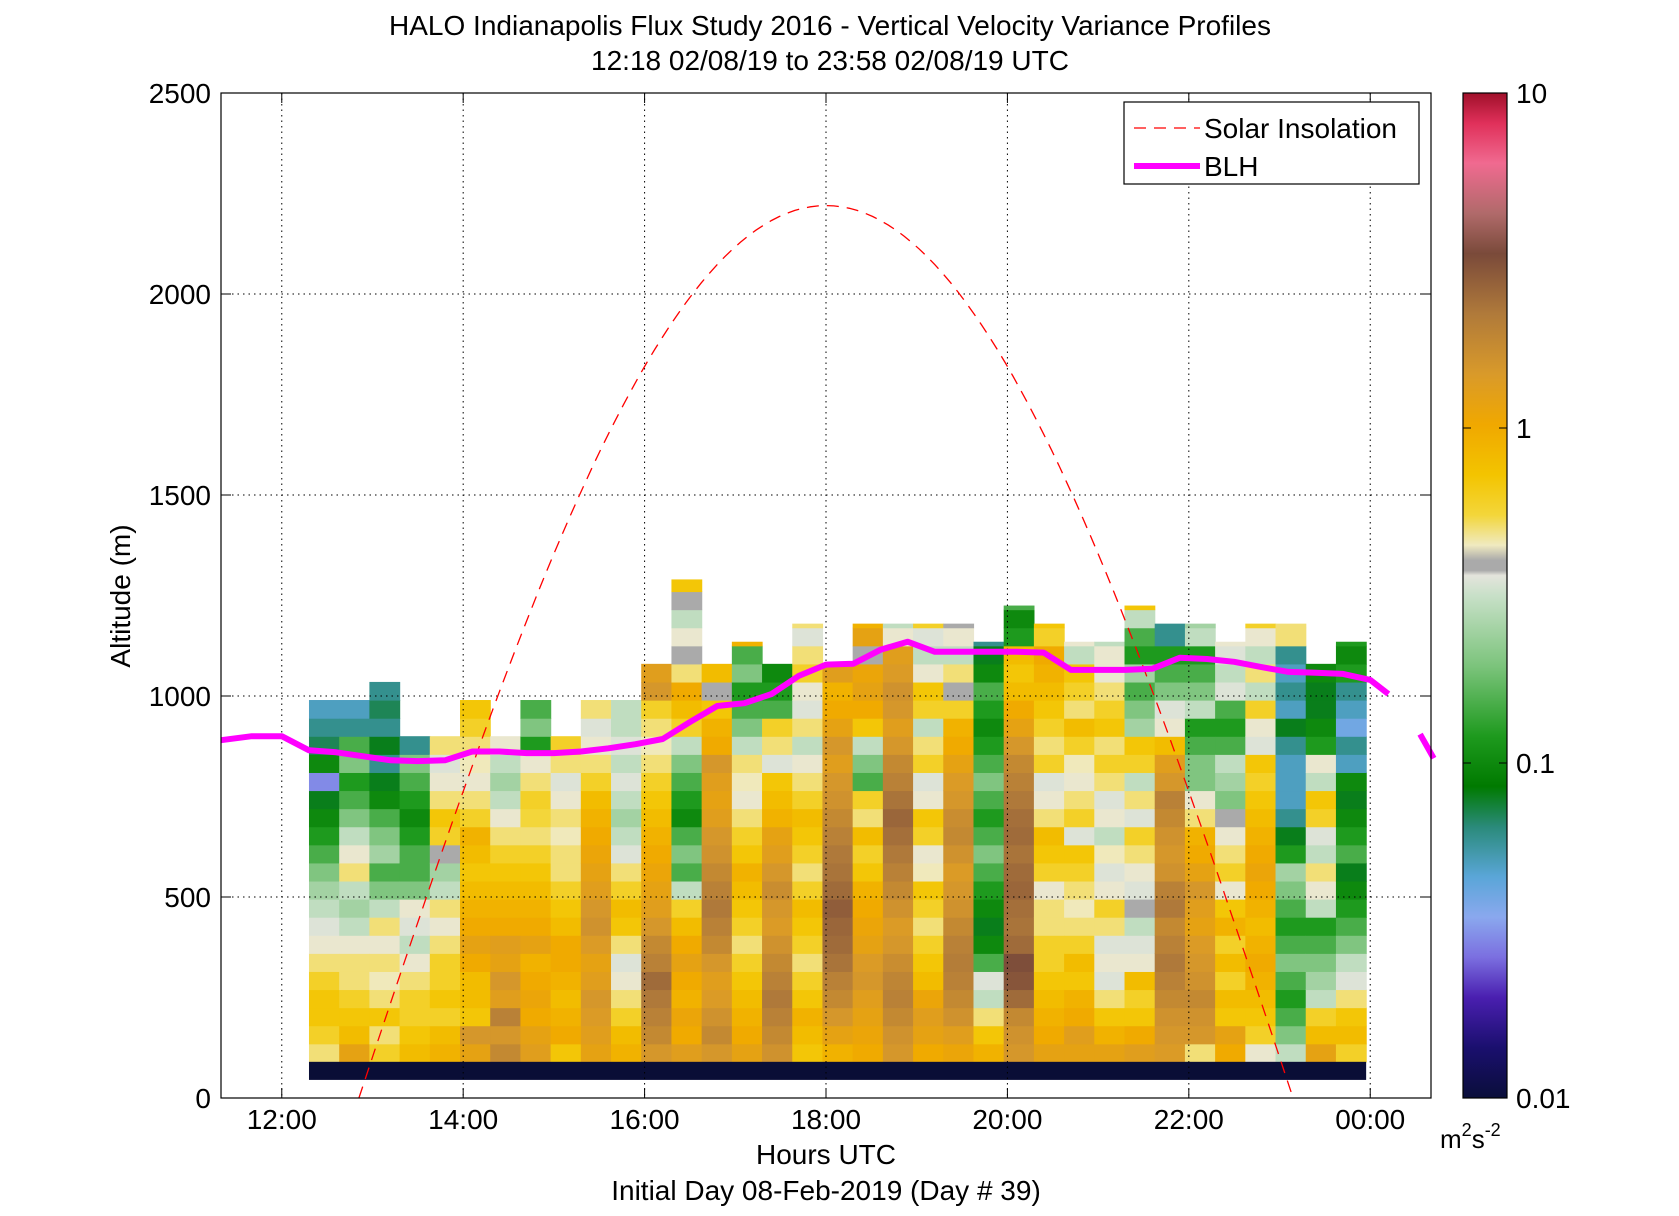  Describe the element at coordinates (1517, 596) in the screenshot. I see `colorbar-ticks: 10 1 0.1 0.01` at that location.